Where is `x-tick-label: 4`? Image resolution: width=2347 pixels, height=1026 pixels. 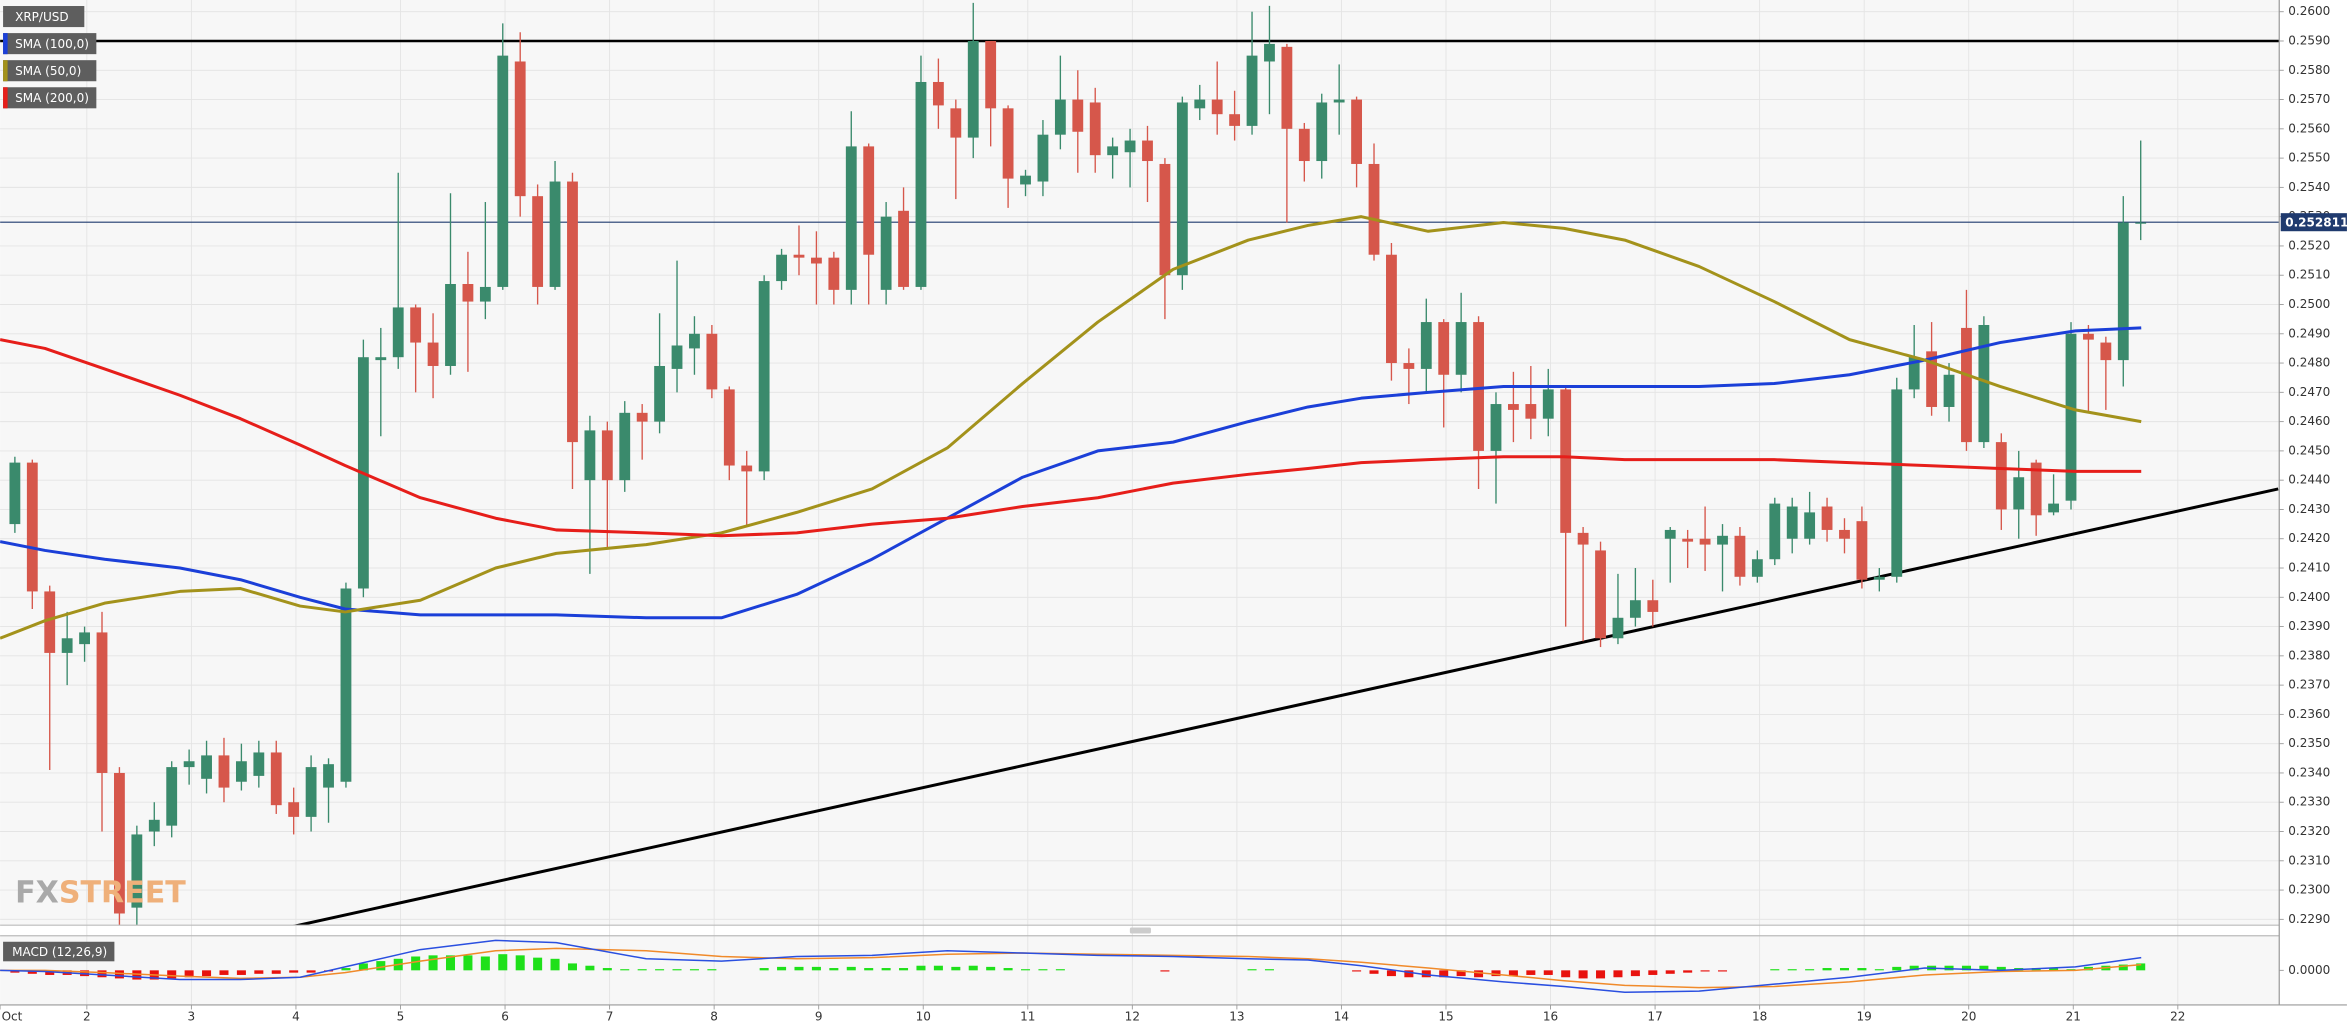
x-tick-label: 4 is located at coordinates (296, 1016).